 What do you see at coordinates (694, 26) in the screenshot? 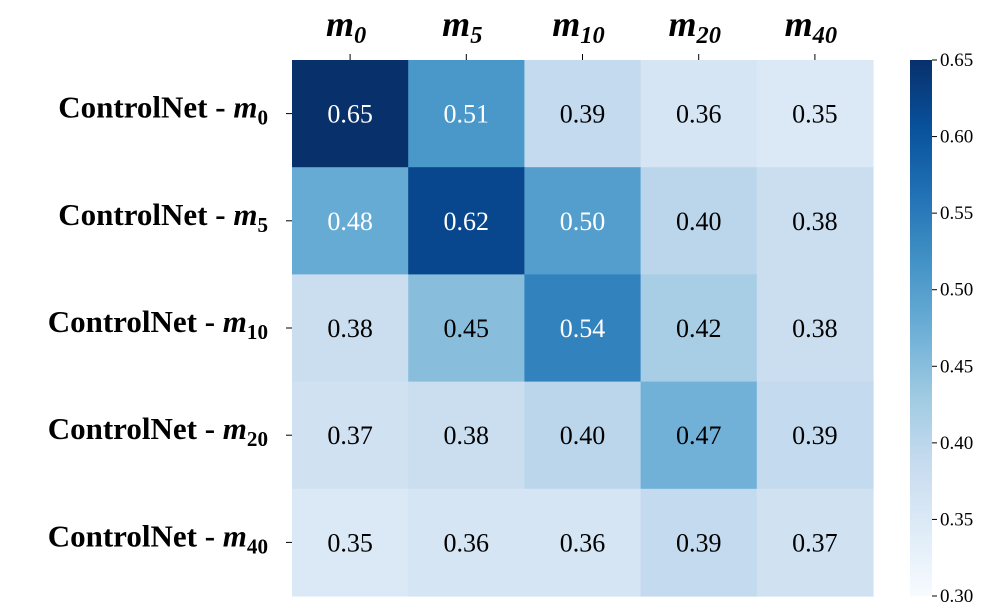
I see `column-label: m20` at bounding box center [694, 26].